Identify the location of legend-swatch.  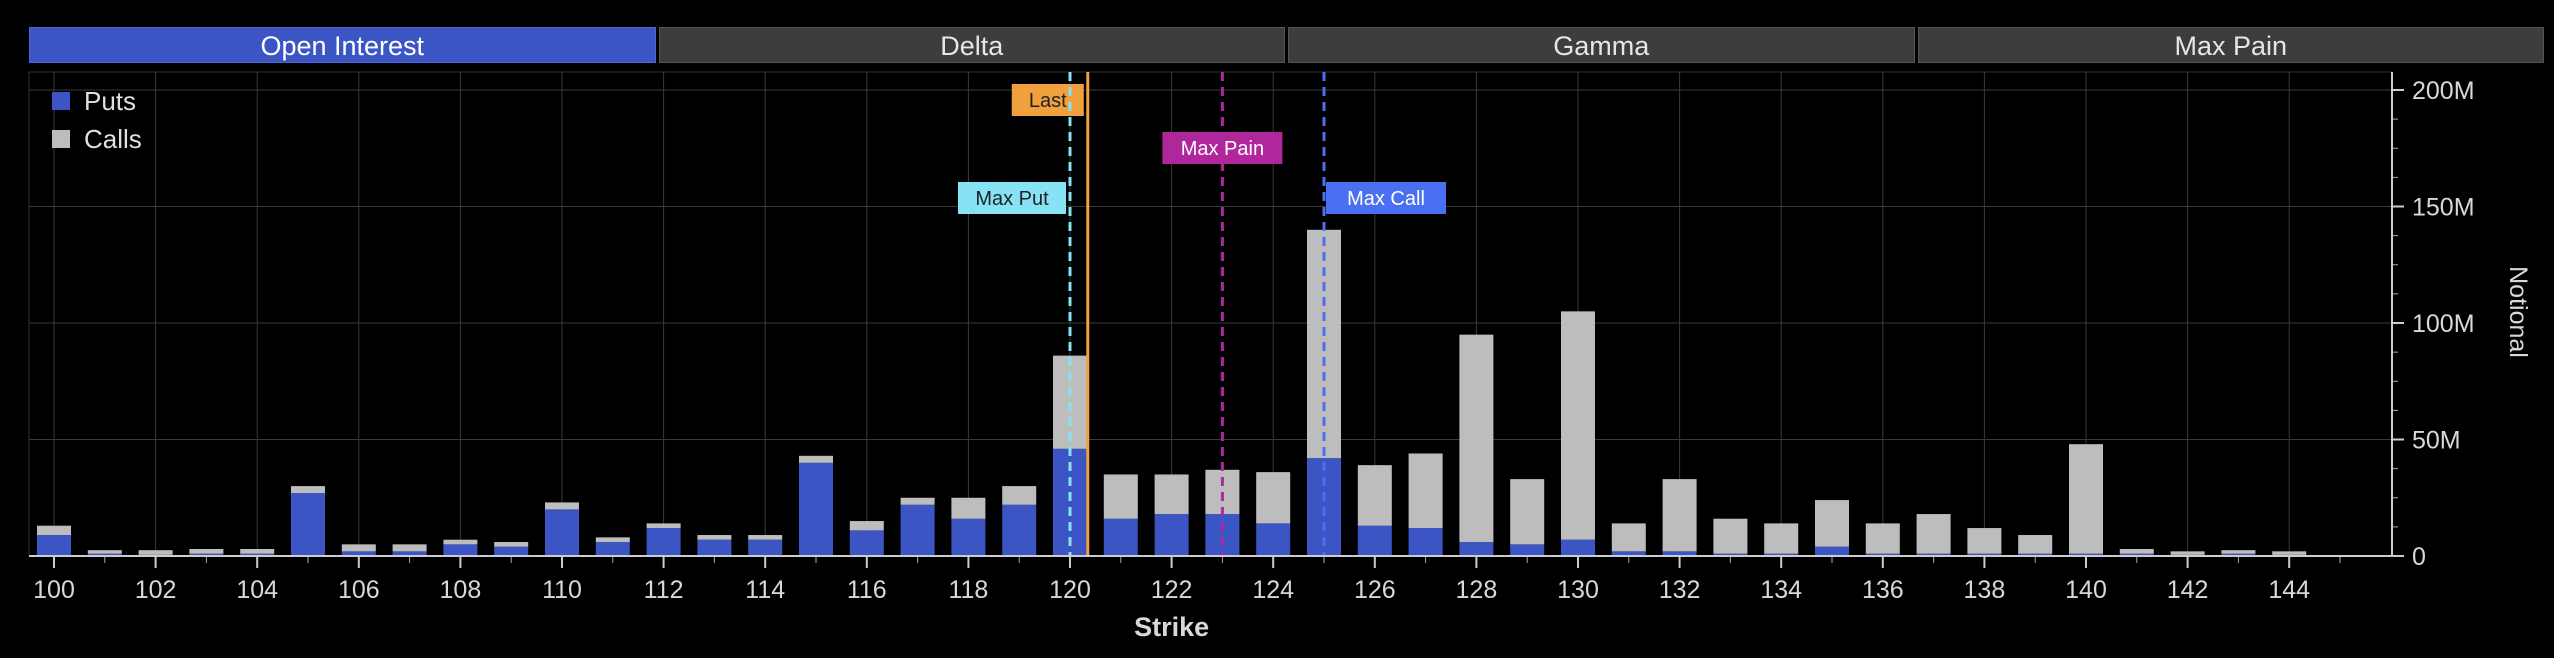
(61, 101).